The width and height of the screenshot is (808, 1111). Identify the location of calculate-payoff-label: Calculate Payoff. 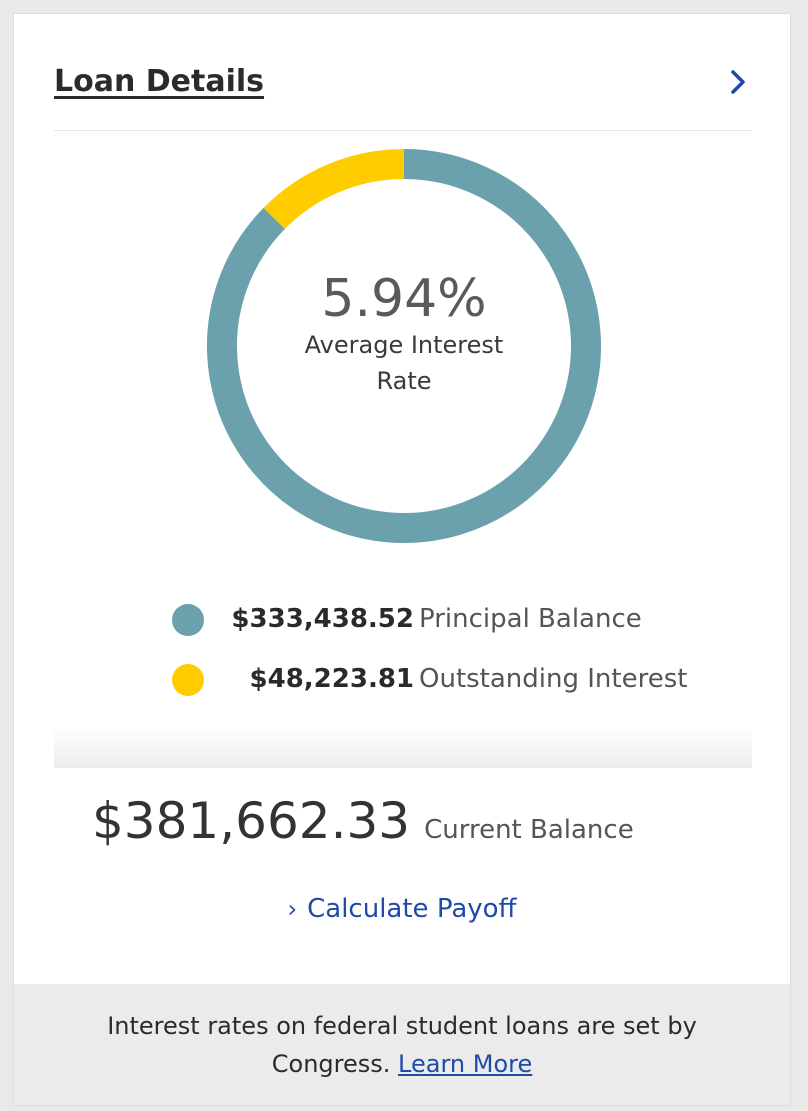
(412, 909).